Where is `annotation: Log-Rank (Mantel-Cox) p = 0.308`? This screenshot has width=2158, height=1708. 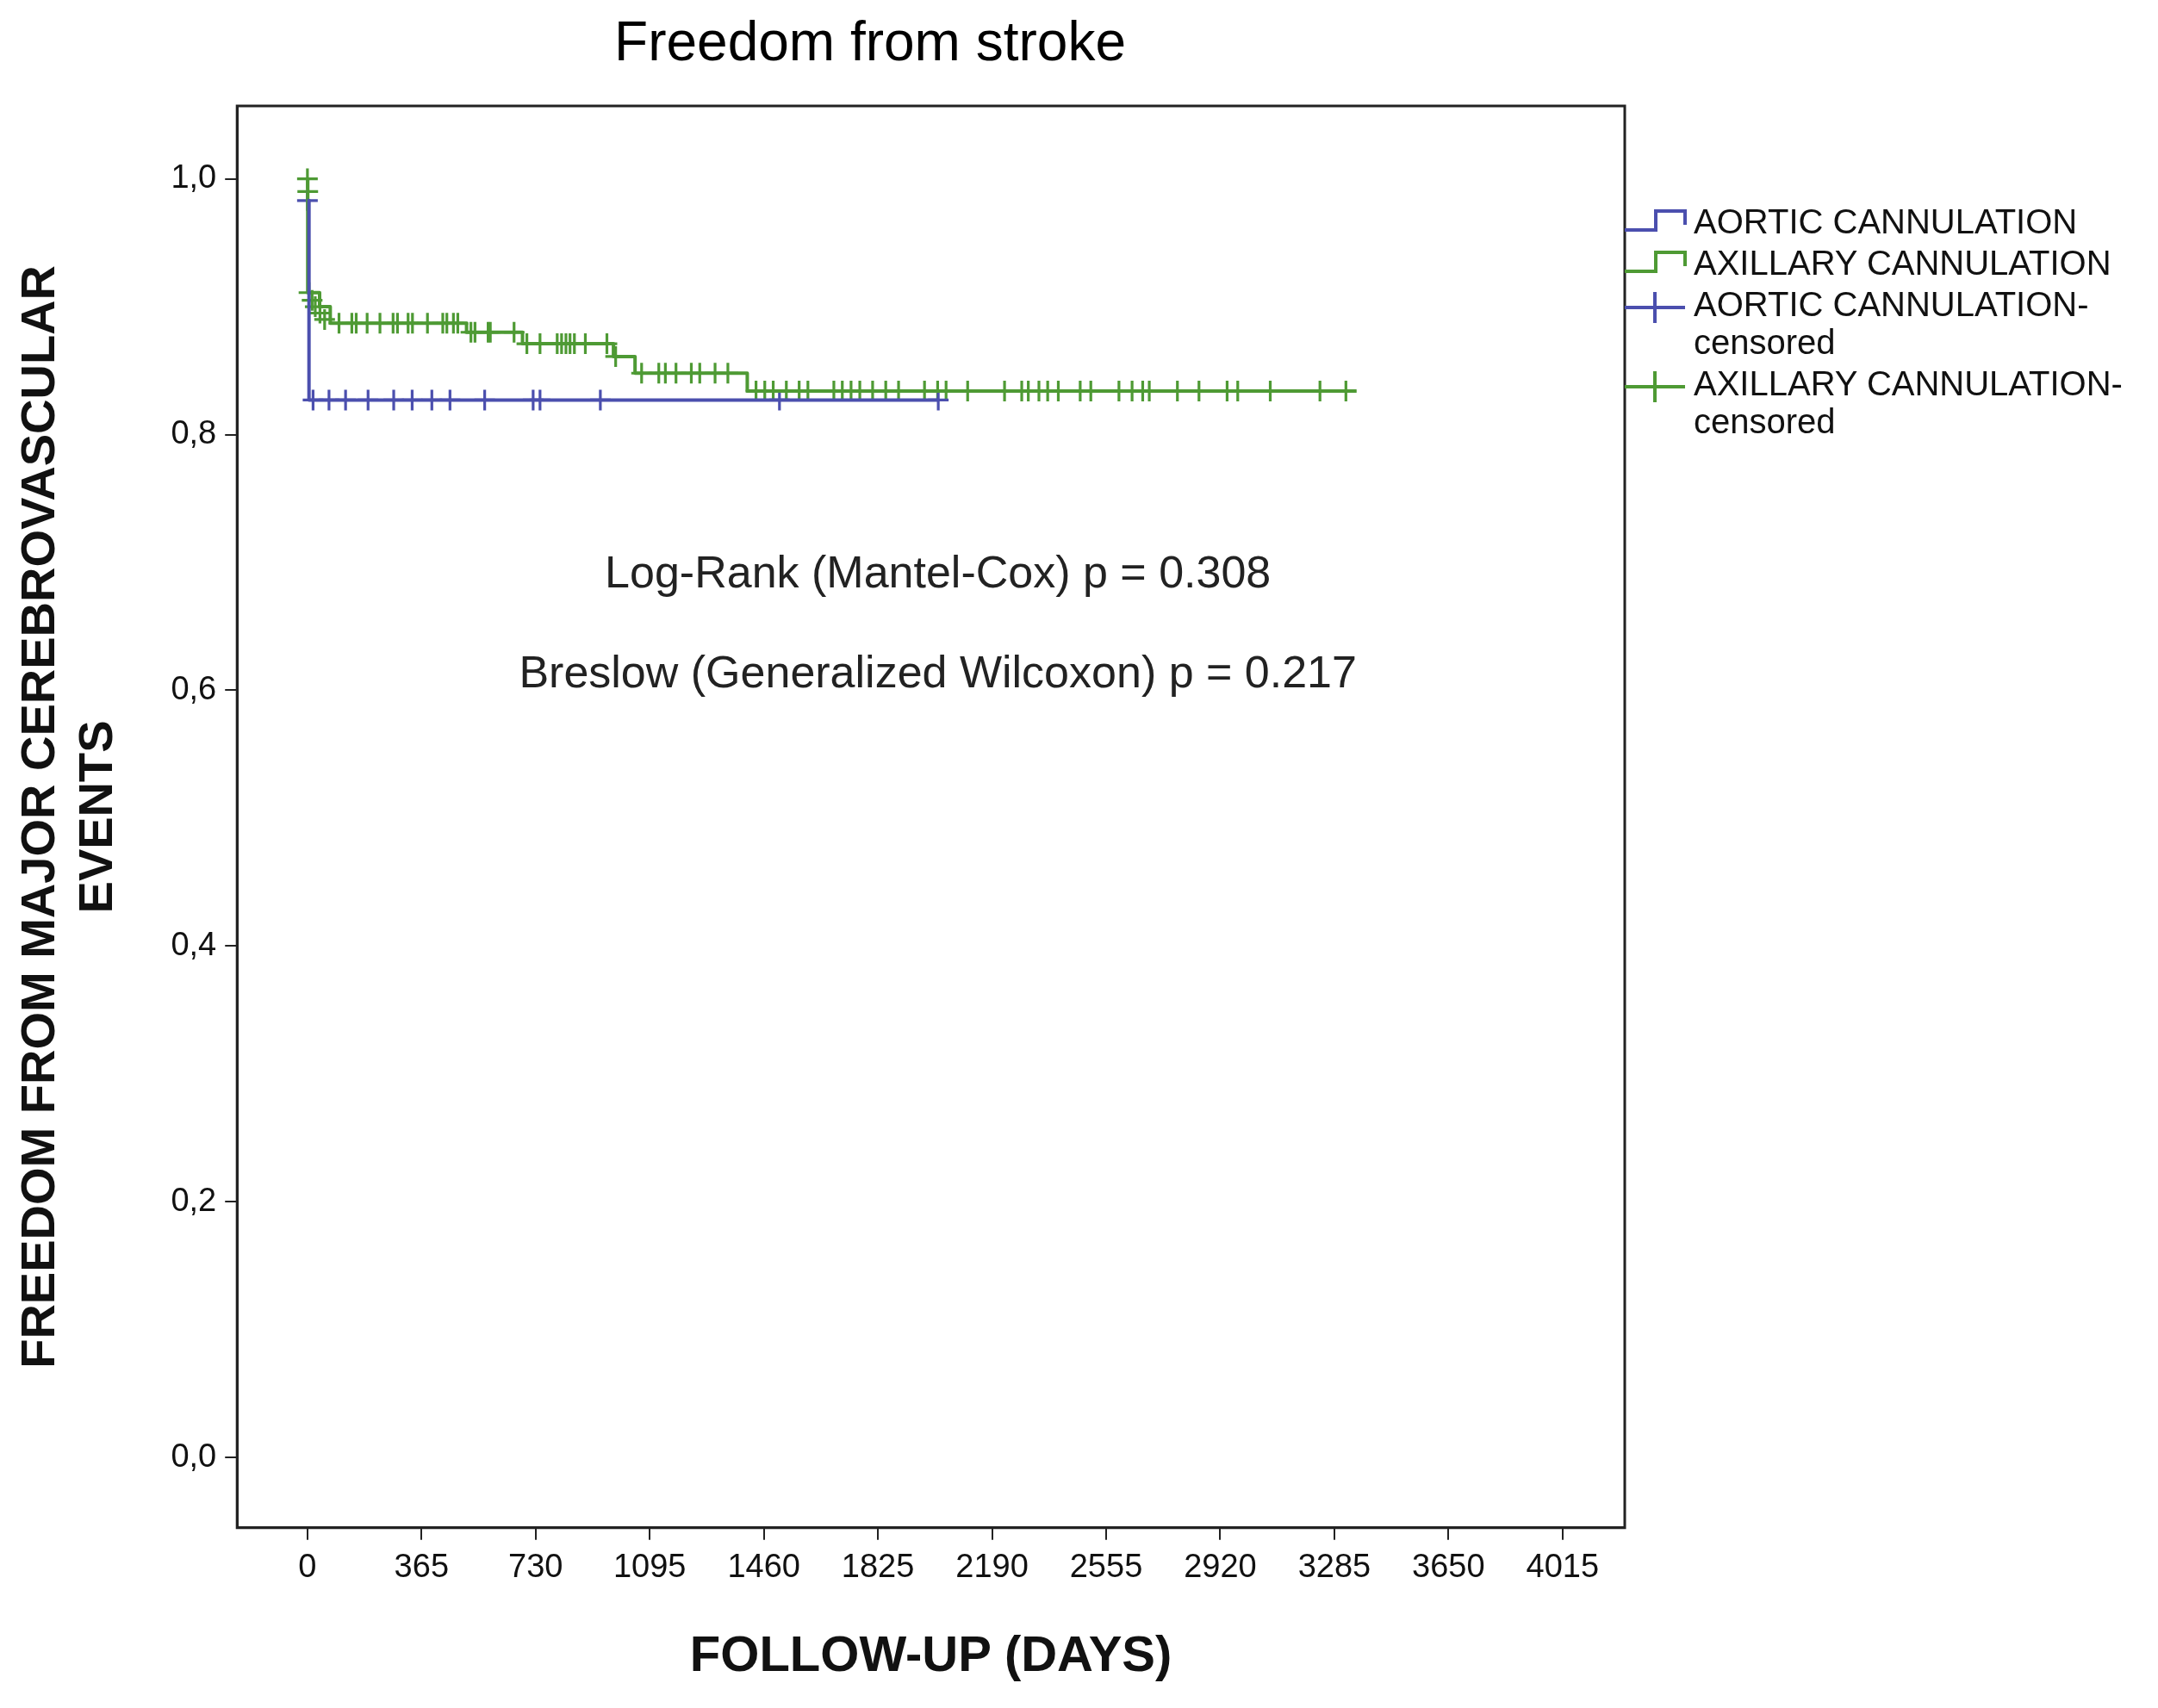
annotation: Log-Rank (Mantel-Cox) p = 0.308 is located at coordinates (938, 572).